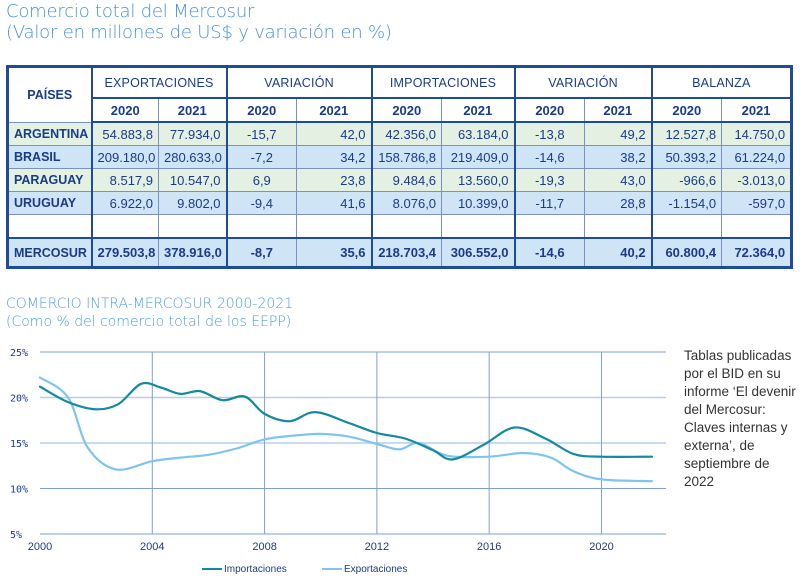 Image resolution: width=800 pixels, height=584 pixels. What do you see at coordinates (406, 133) in the screenshot?
I see `cell: 42.356,0` at bounding box center [406, 133].